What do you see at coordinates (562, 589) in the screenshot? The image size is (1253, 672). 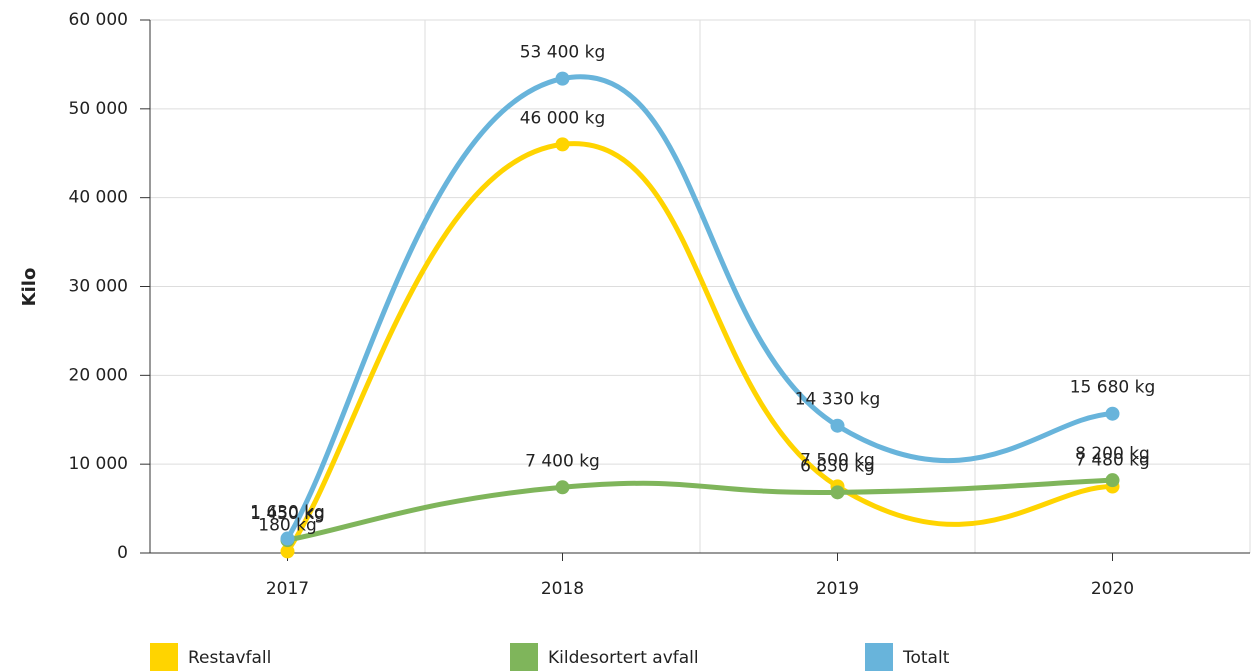 I see `x-tick-label: 2018` at bounding box center [562, 589].